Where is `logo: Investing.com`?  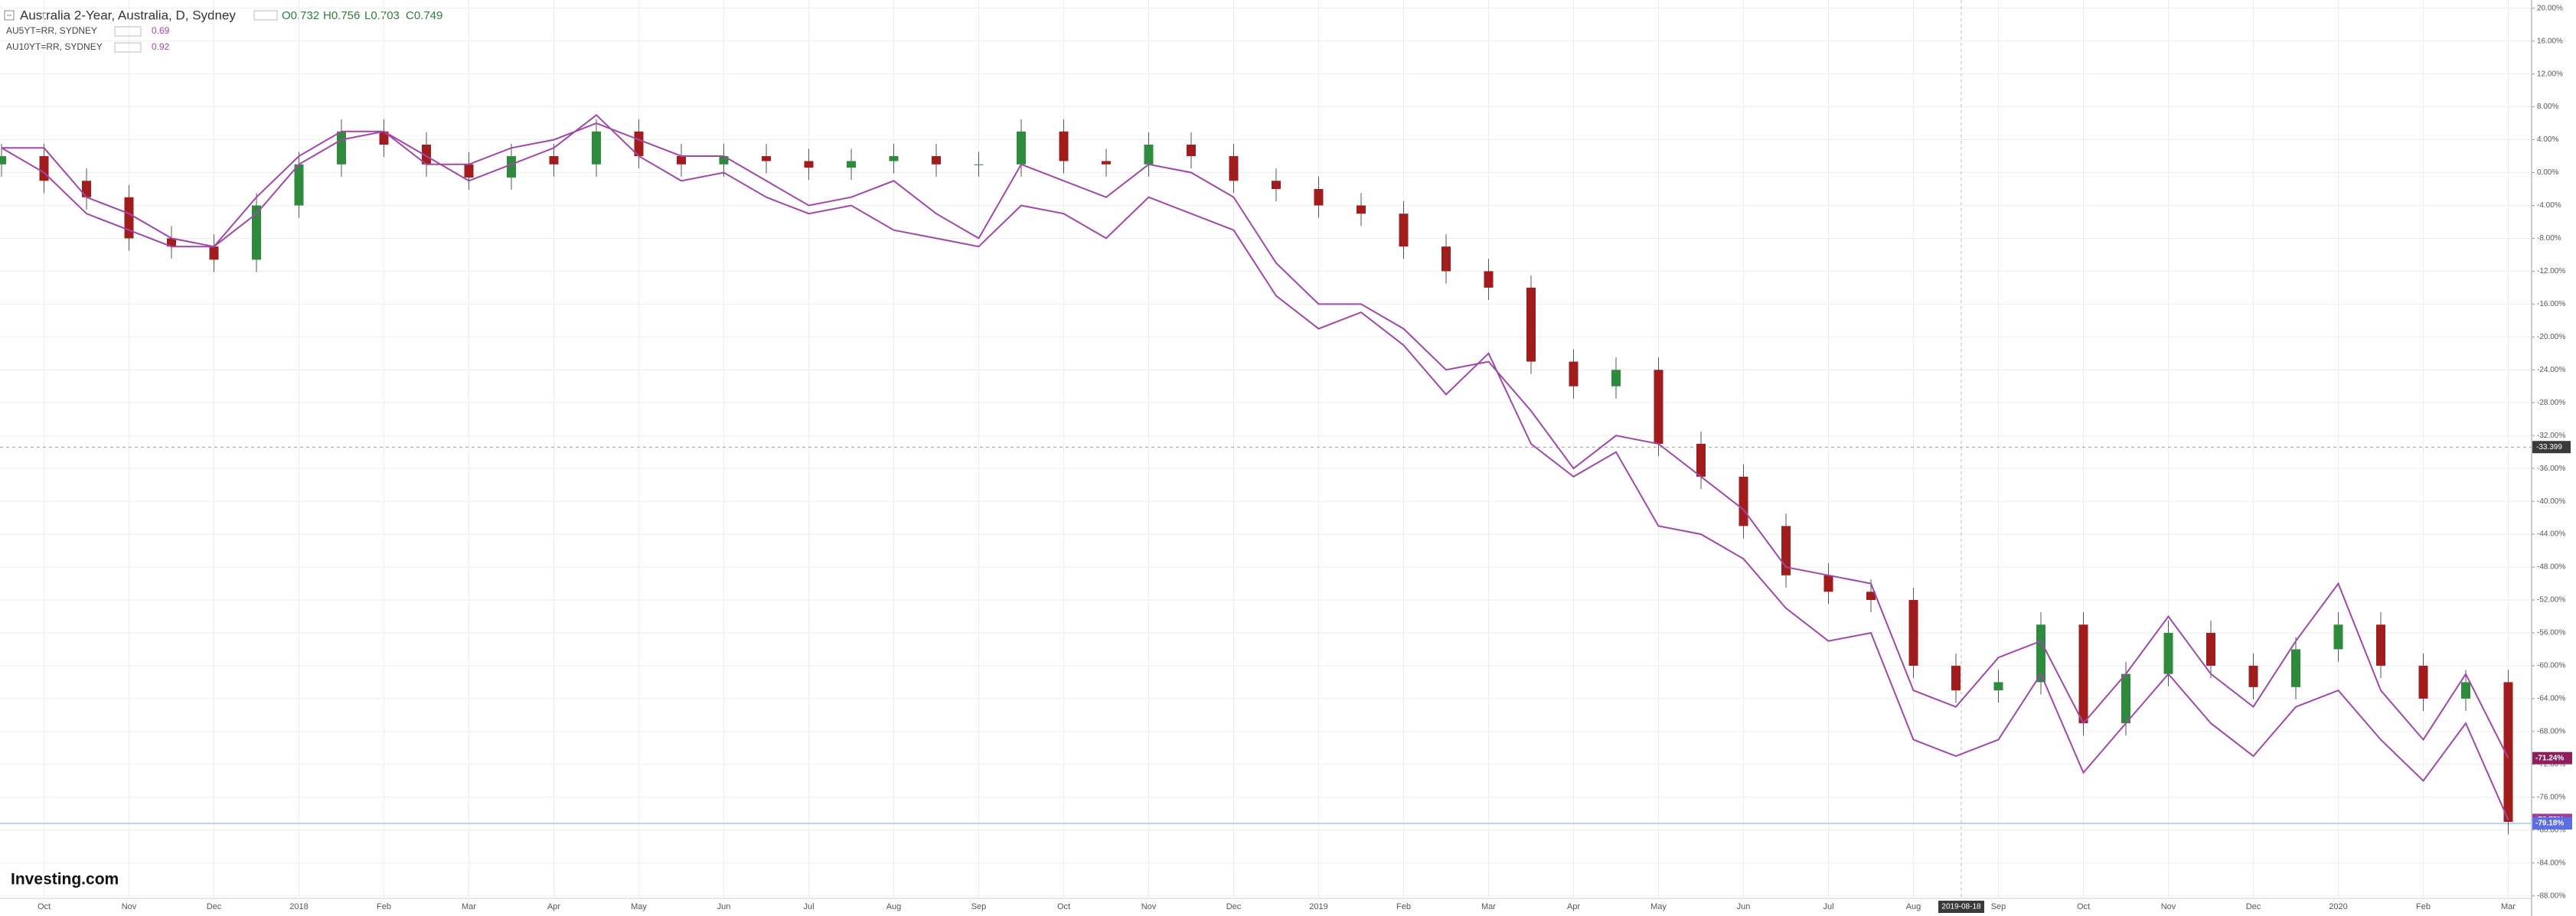
logo: Investing.com is located at coordinates (65, 879).